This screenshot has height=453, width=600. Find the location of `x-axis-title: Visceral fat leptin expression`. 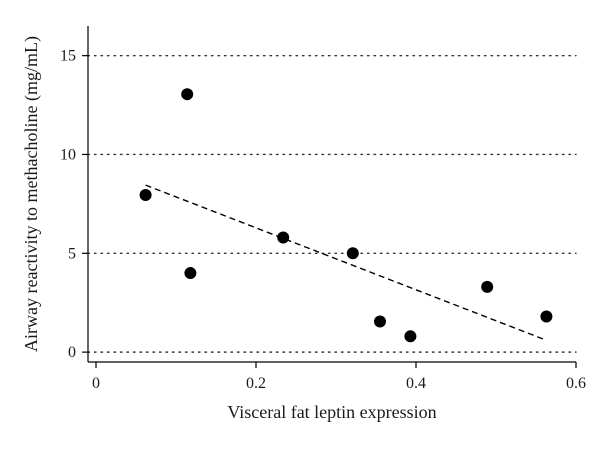

x-axis-title: Visceral fat leptin expression is located at coordinates (331, 412).